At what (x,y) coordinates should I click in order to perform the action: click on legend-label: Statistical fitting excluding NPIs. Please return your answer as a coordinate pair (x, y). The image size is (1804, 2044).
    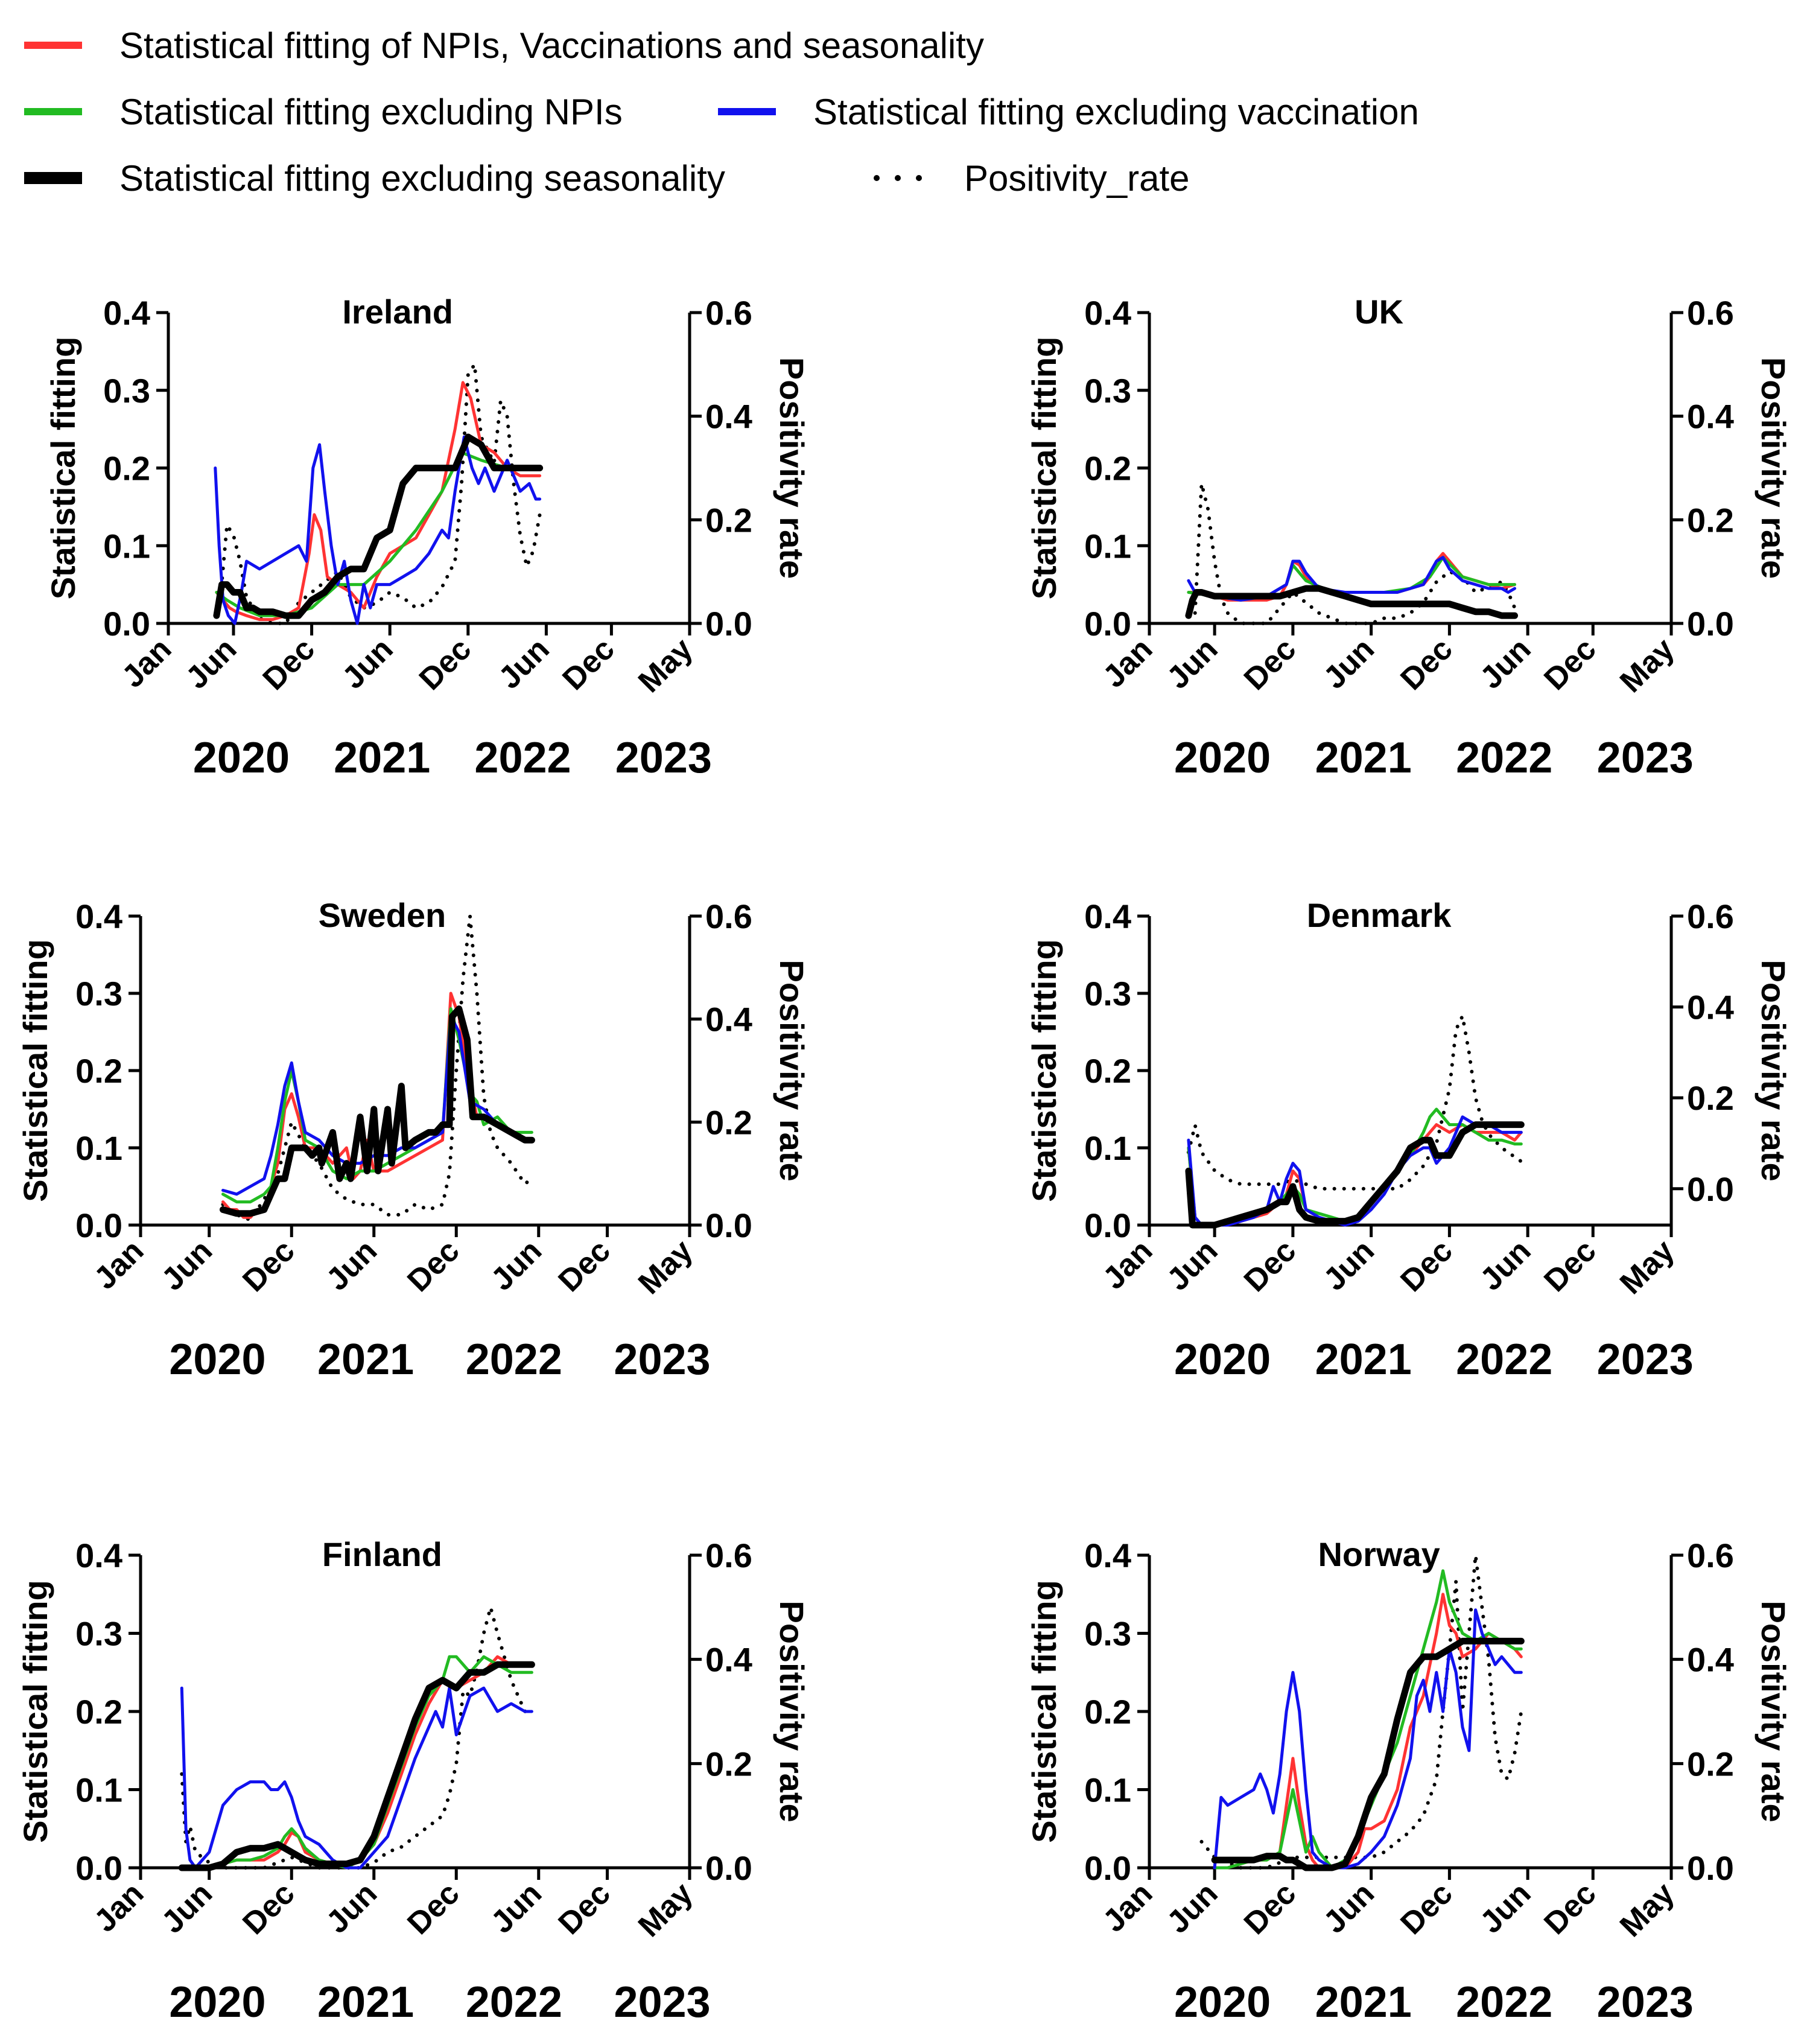
    Looking at the image, I should click on (371, 111).